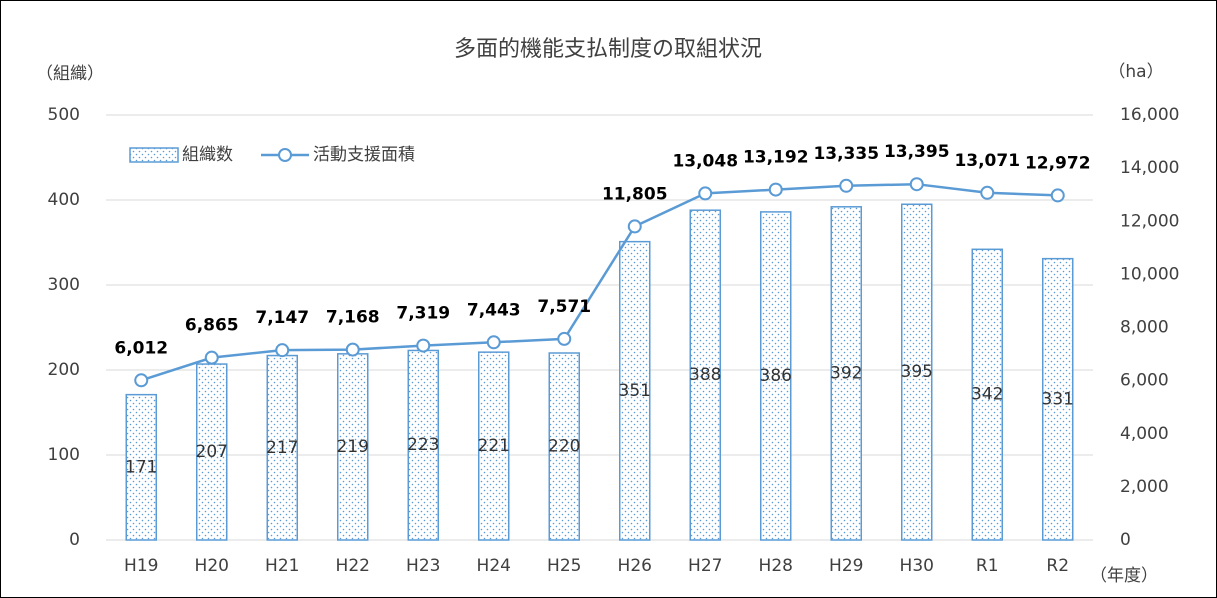  I want to click on y-tick-label: 100, so click(64, 455).